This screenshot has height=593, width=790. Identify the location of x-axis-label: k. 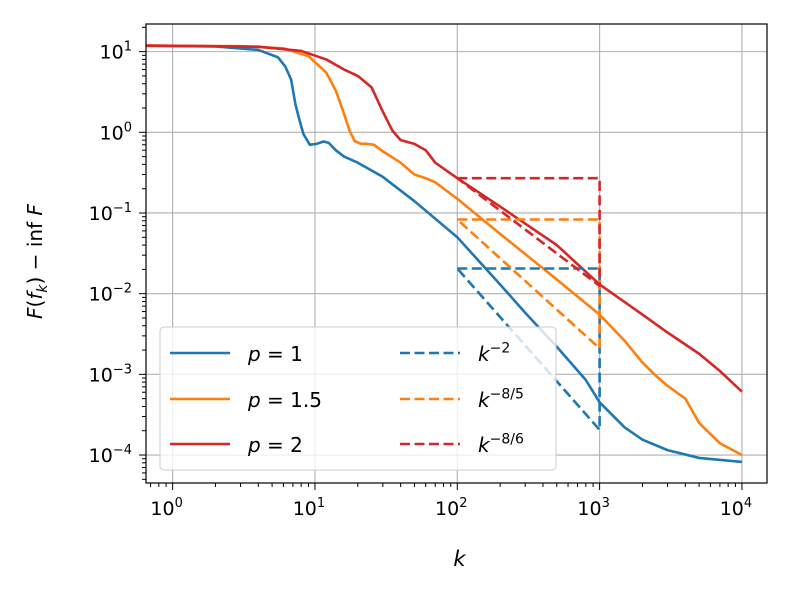
(459, 559).